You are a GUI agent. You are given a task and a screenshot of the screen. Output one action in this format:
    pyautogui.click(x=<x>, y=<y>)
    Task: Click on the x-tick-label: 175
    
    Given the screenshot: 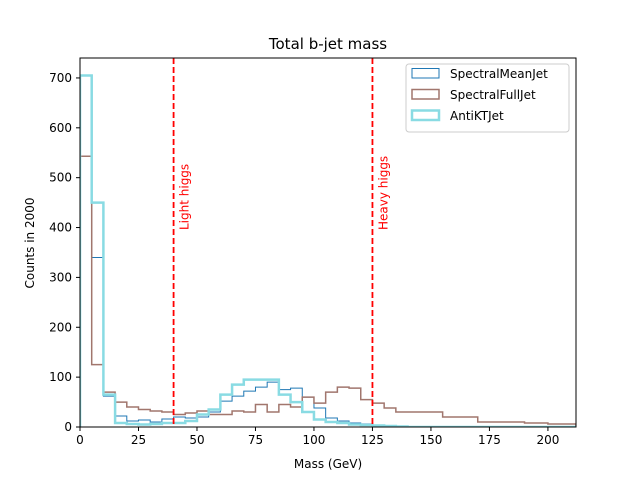 What is the action you would take?
    pyautogui.click(x=489, y=440)
    